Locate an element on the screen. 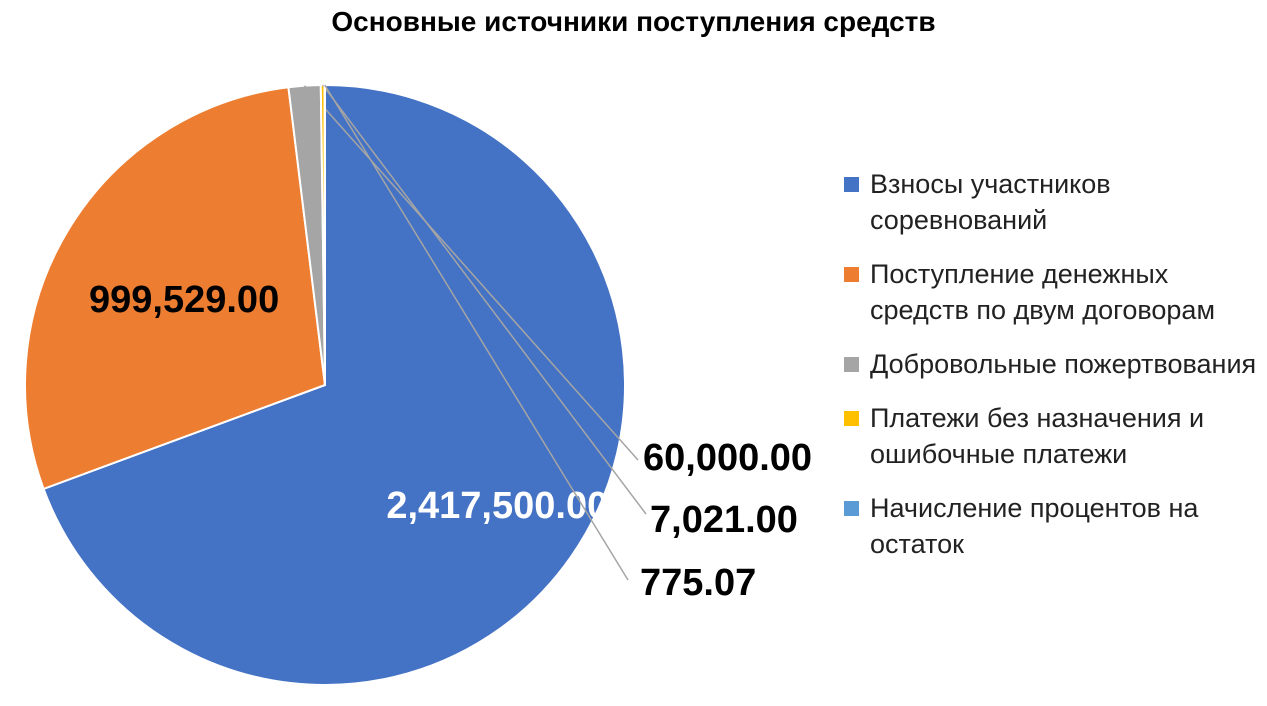  legend-item-1: Взносы участников соревнований is located at coordinates (1052, 202).